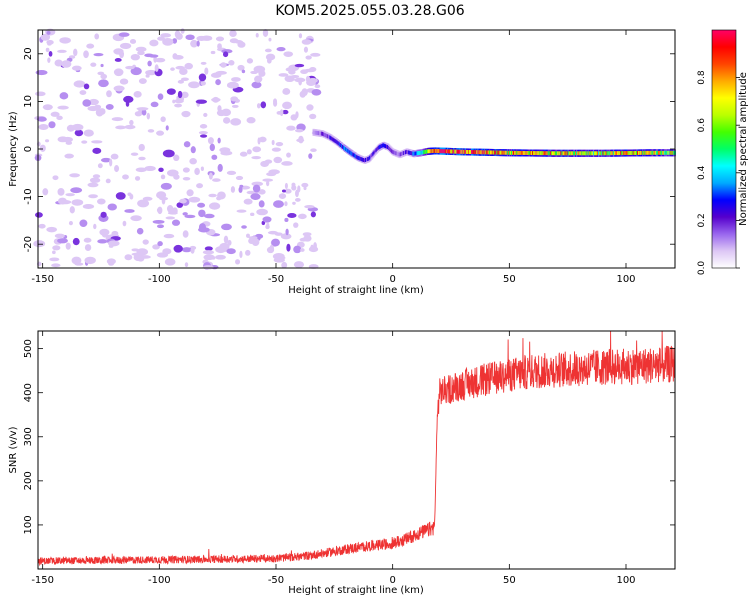 This screenshot has width=750, height=600. Describe the element at coordinates (724, 149) in the screenshot. I see `colorbar-gradient` at that location.